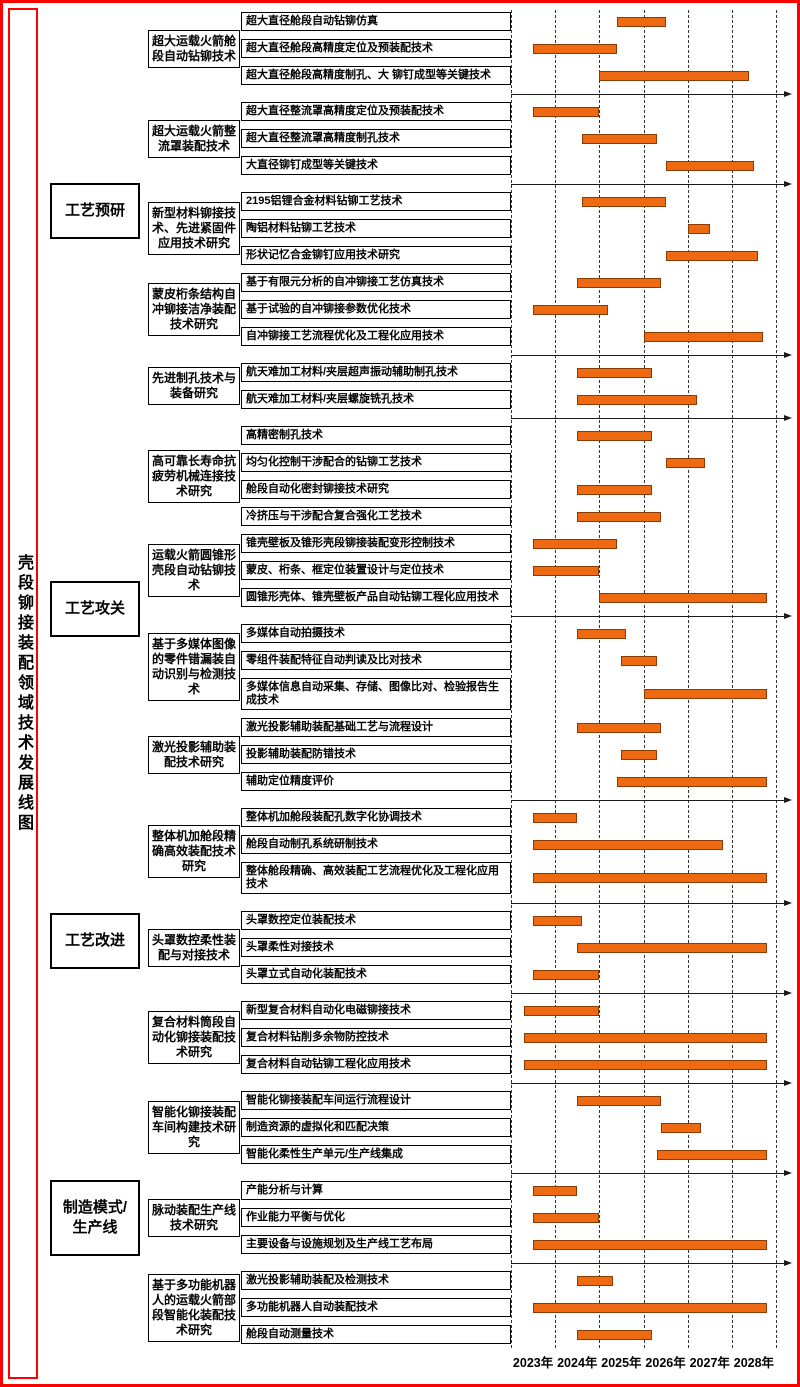 The image size is (800, 1387). I want to click on items-cell: 航天难加工材料/夹层超声振动辅助制孔技术 航天难加工材料/夹层螺旋铣孔技术, so click(516, 386).